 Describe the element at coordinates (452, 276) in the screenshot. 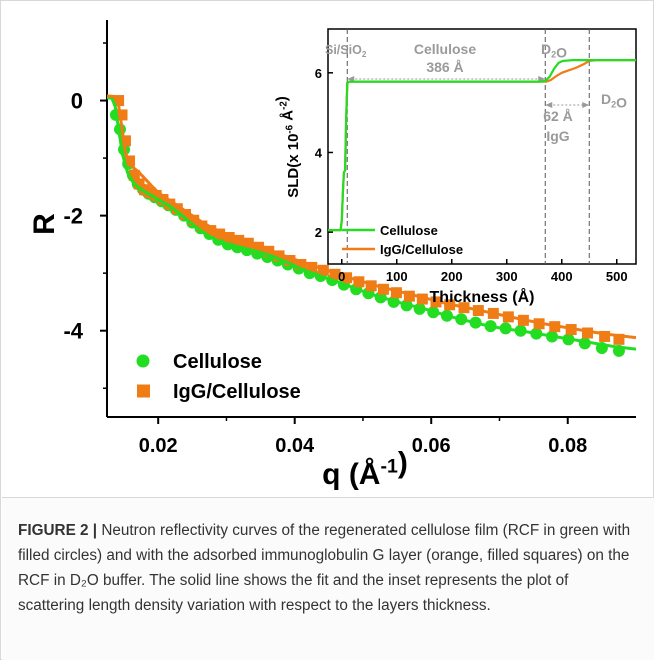

I see `inset-x-tick-label: 200` at that location.